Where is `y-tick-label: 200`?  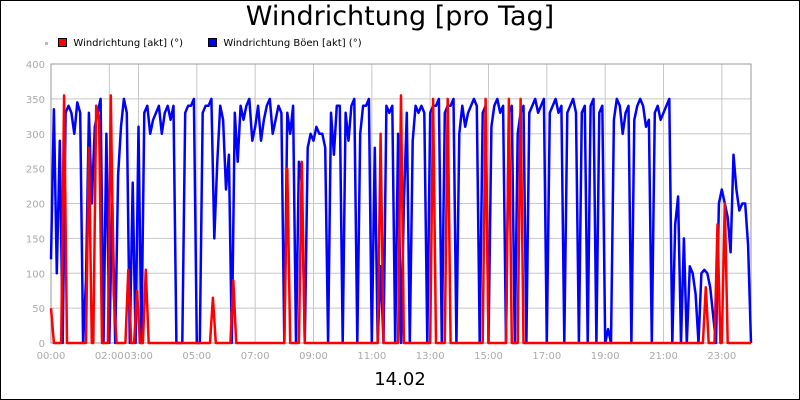 y-tick-label: 200 is located at coordinates (35, 205).